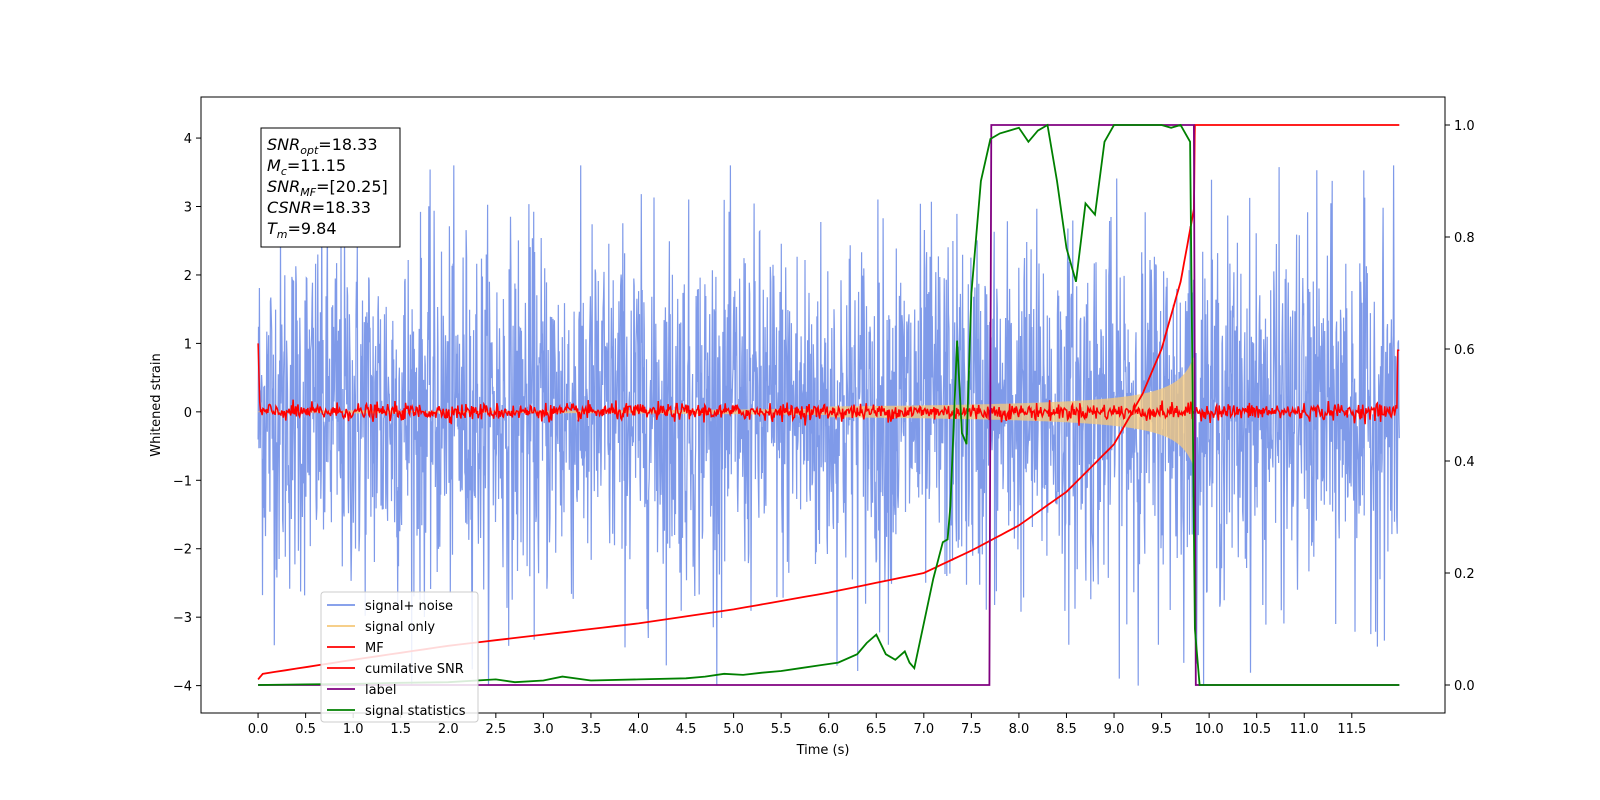 This screenshot has width=1600, height=800. What do you see at coordinates (188, 344) in the screenshot?
I see `y-tick-label-left: 1` at bounding box center [188, 344].